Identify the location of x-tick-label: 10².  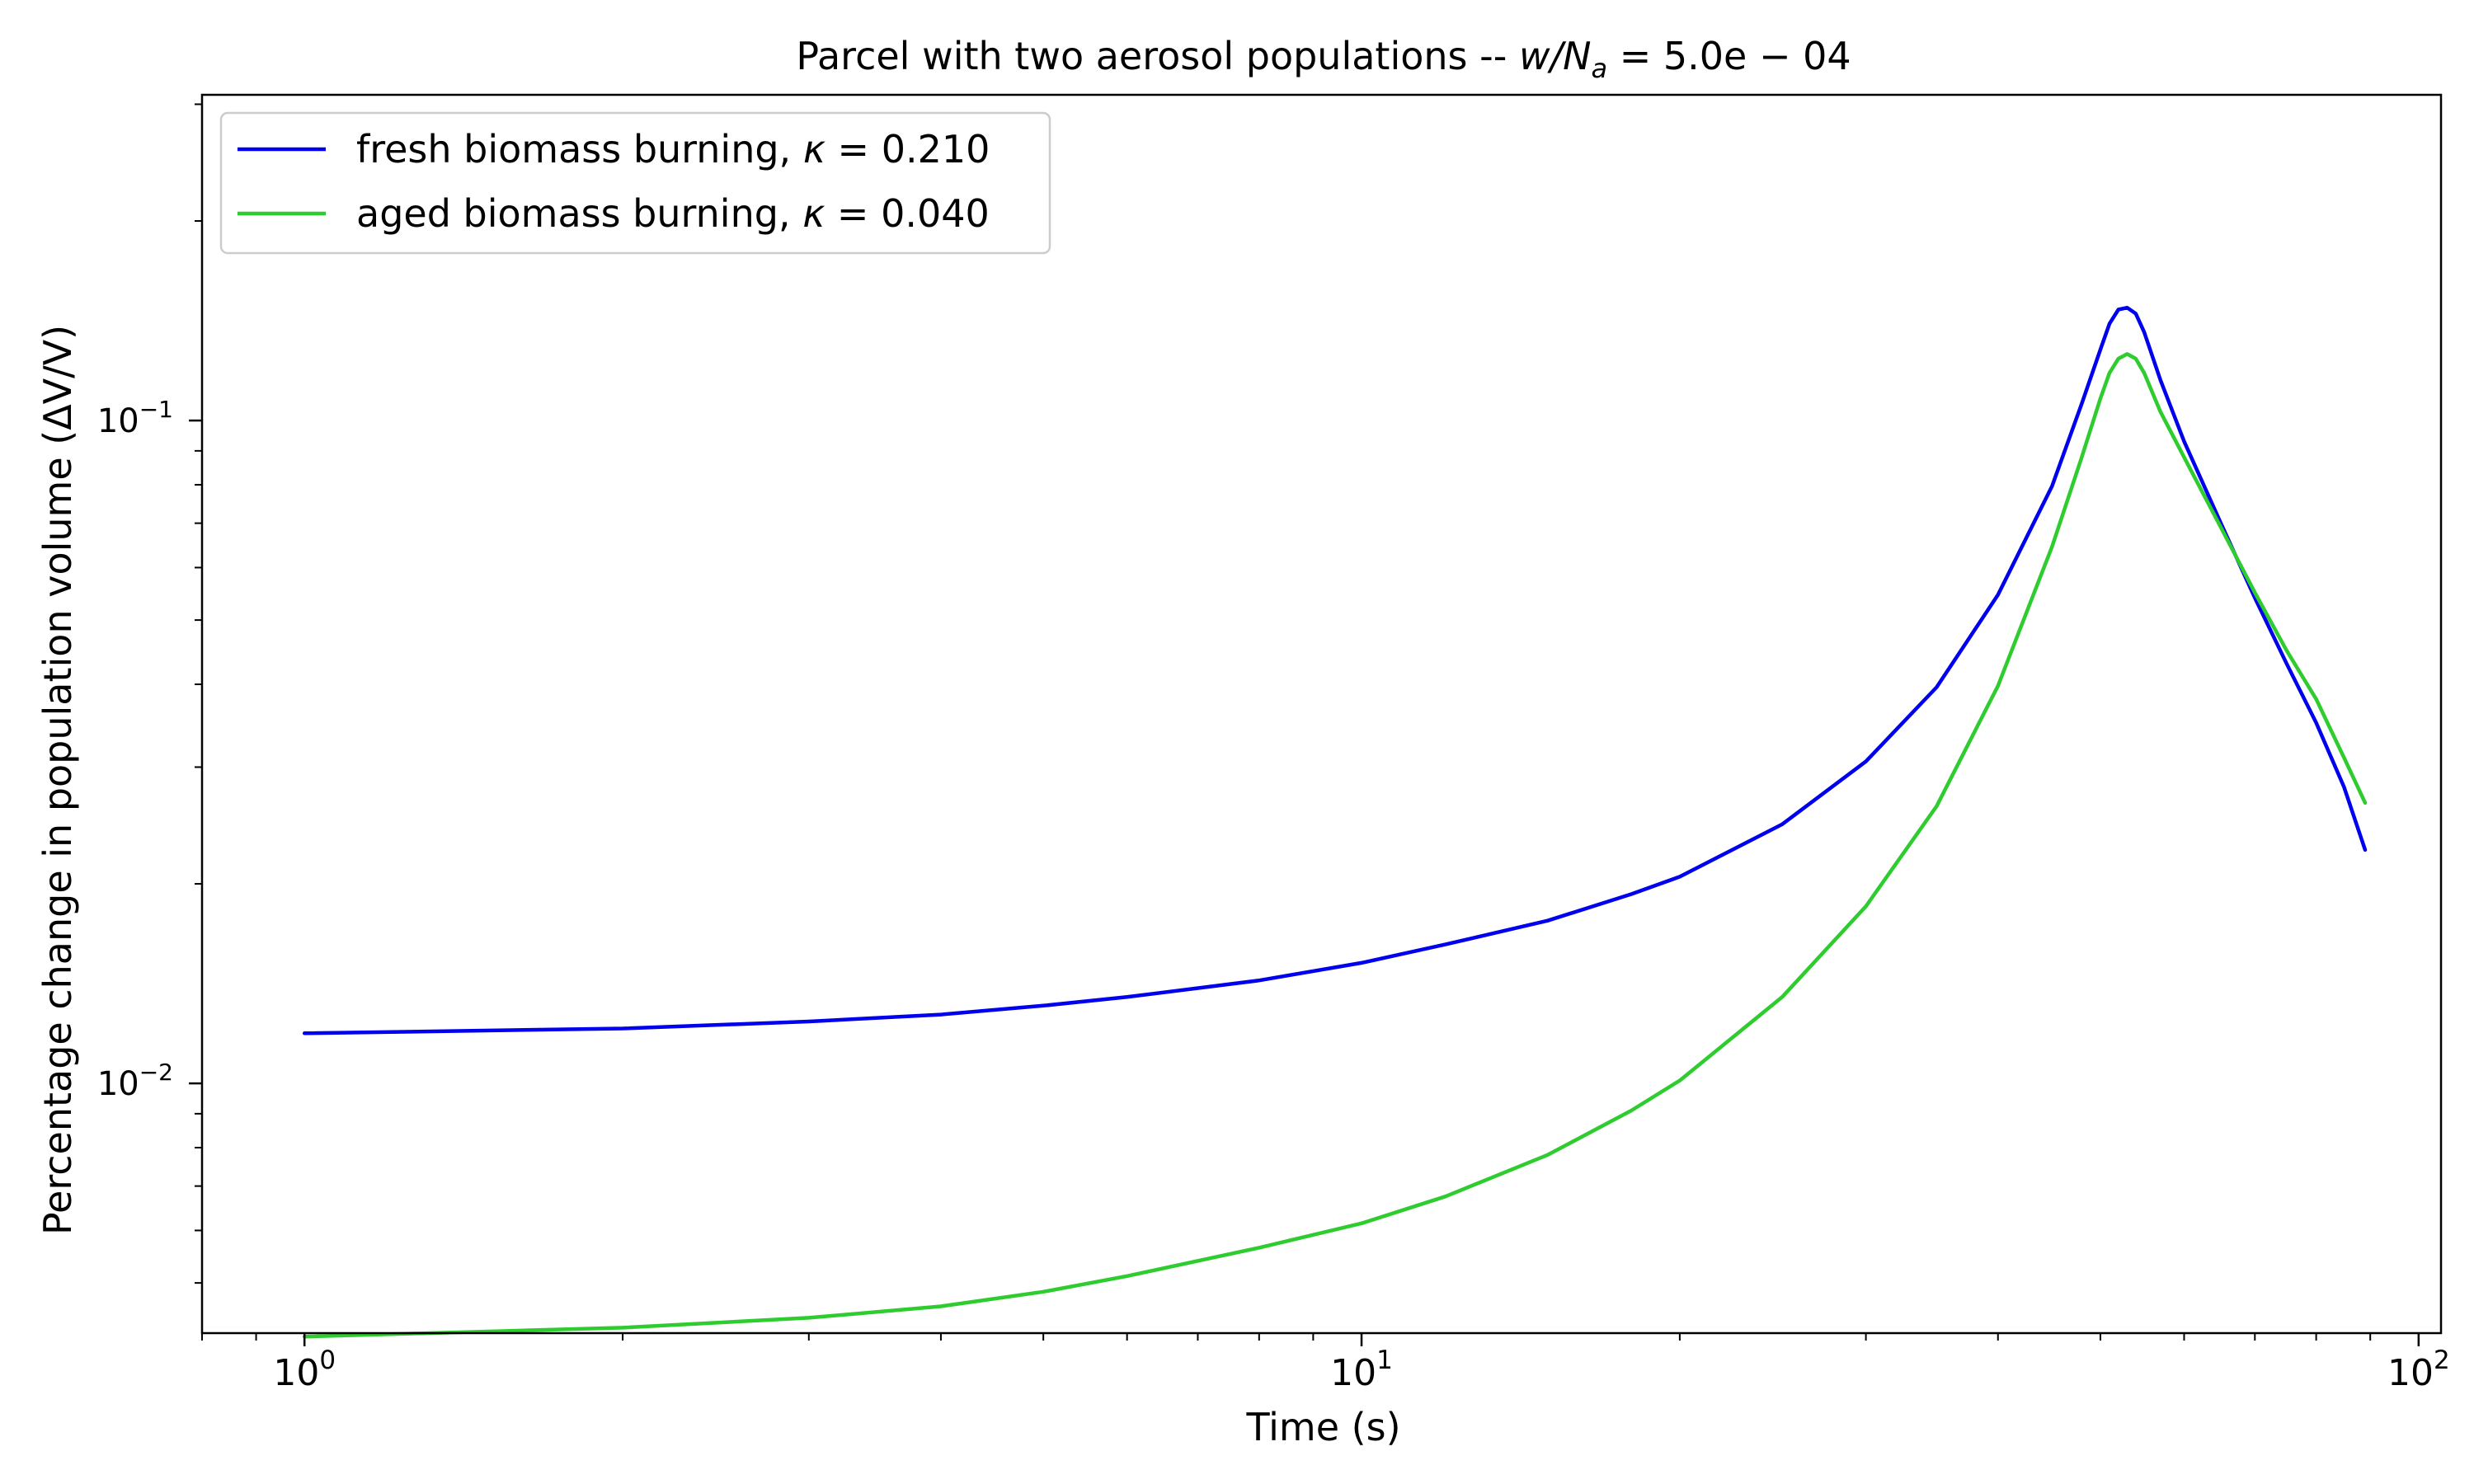
(2418, 1369).